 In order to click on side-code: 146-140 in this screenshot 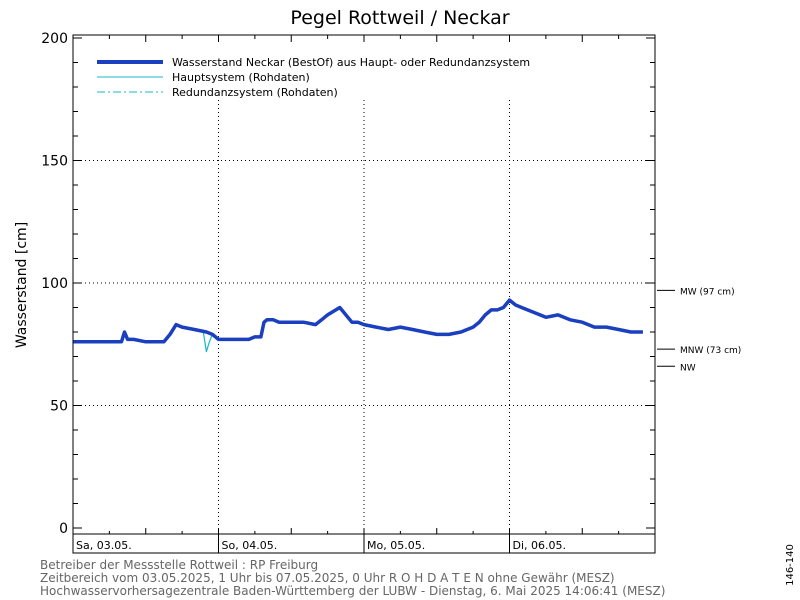, I will do `click(790, 565)`.